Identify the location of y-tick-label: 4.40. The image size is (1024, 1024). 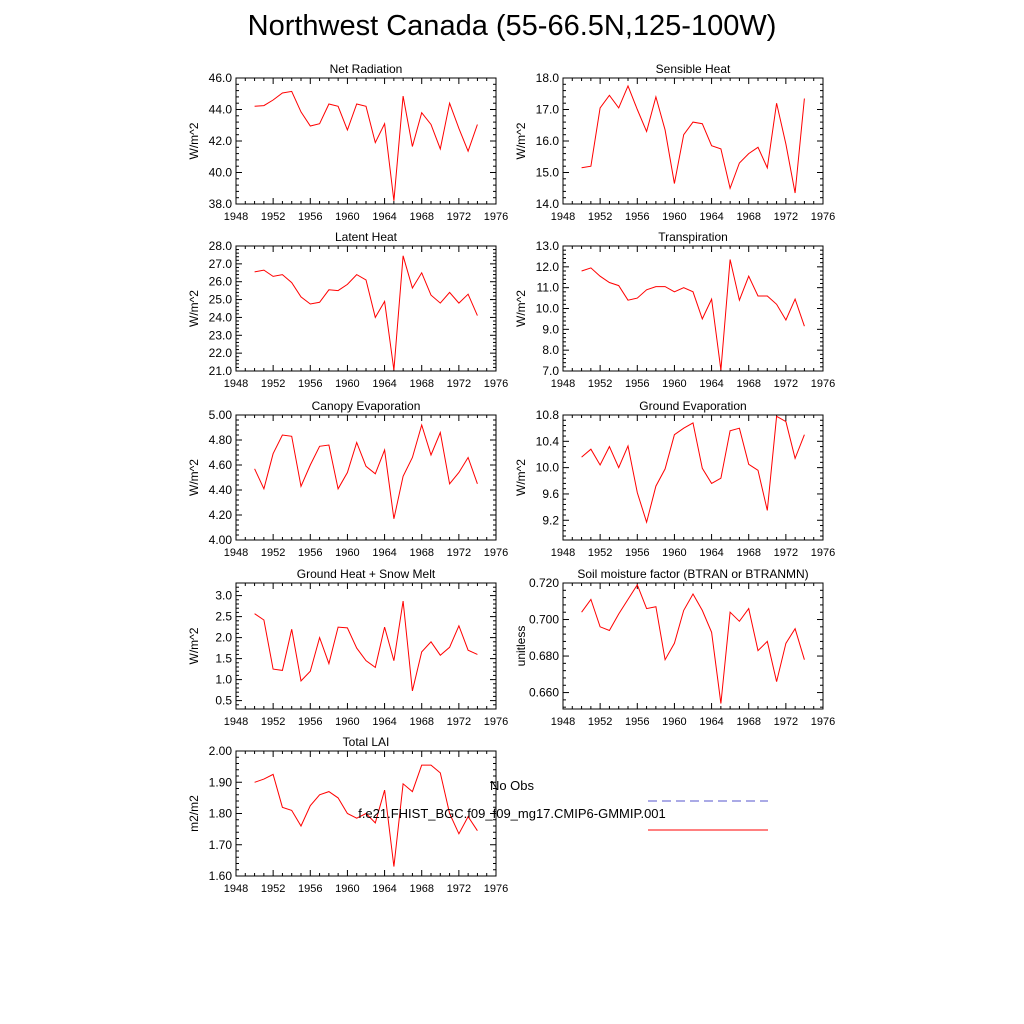
(221, 490).